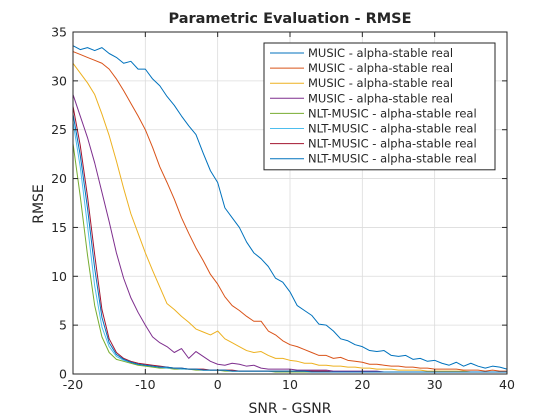 This screenshot has height=420, width=560. What do you see at coordinates (380, 53) in the screenshot?
I see `legend-entry-1: MUSIC - alpha-stable real` at bounding box center [380, 53].